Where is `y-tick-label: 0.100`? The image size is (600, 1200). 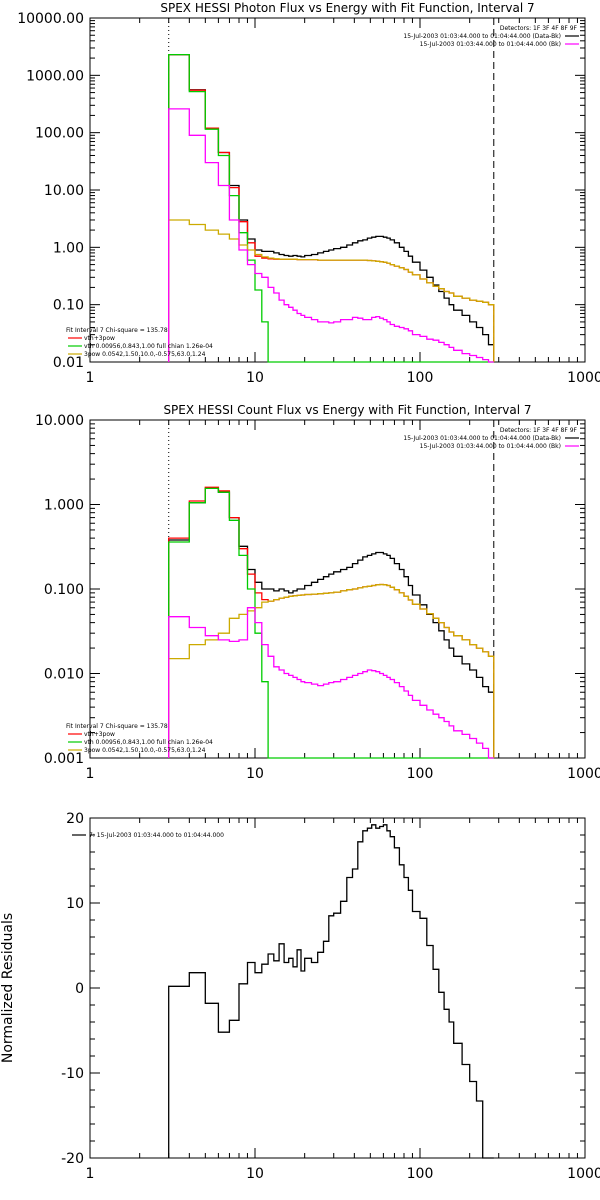 y-tick-label: 0.100 is located at coordinates (64, 590).